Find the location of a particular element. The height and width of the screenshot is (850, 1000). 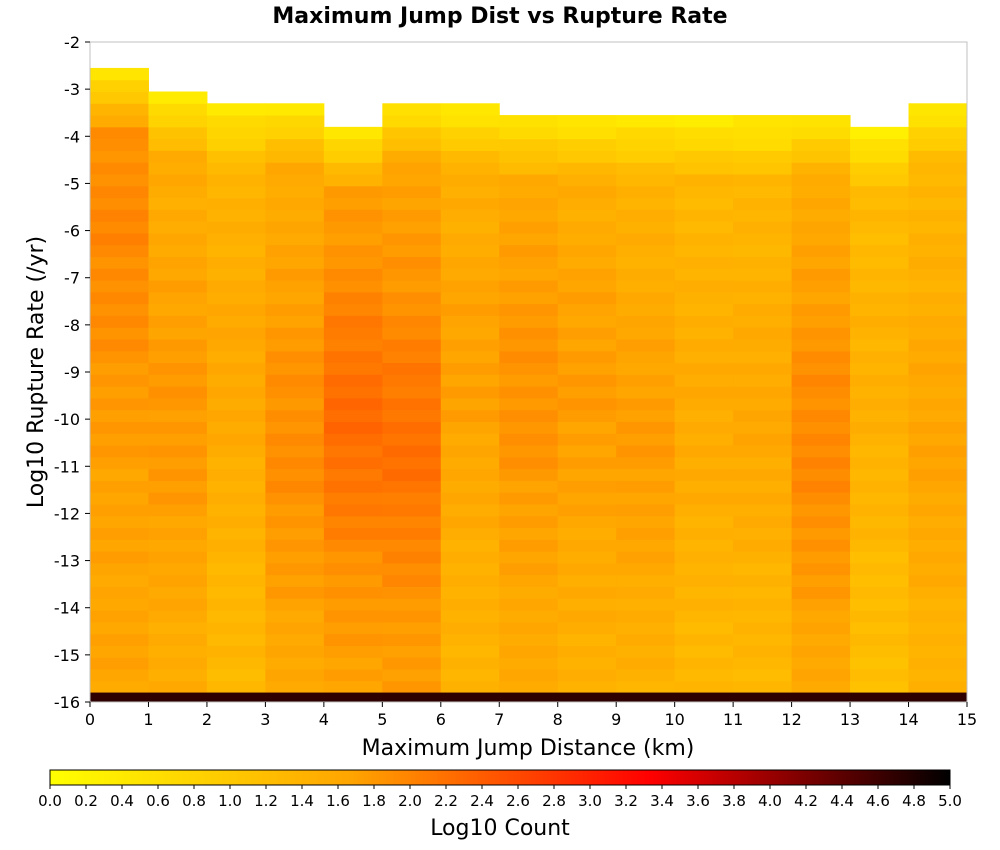

colorbar is located at coordinates (500, 777).